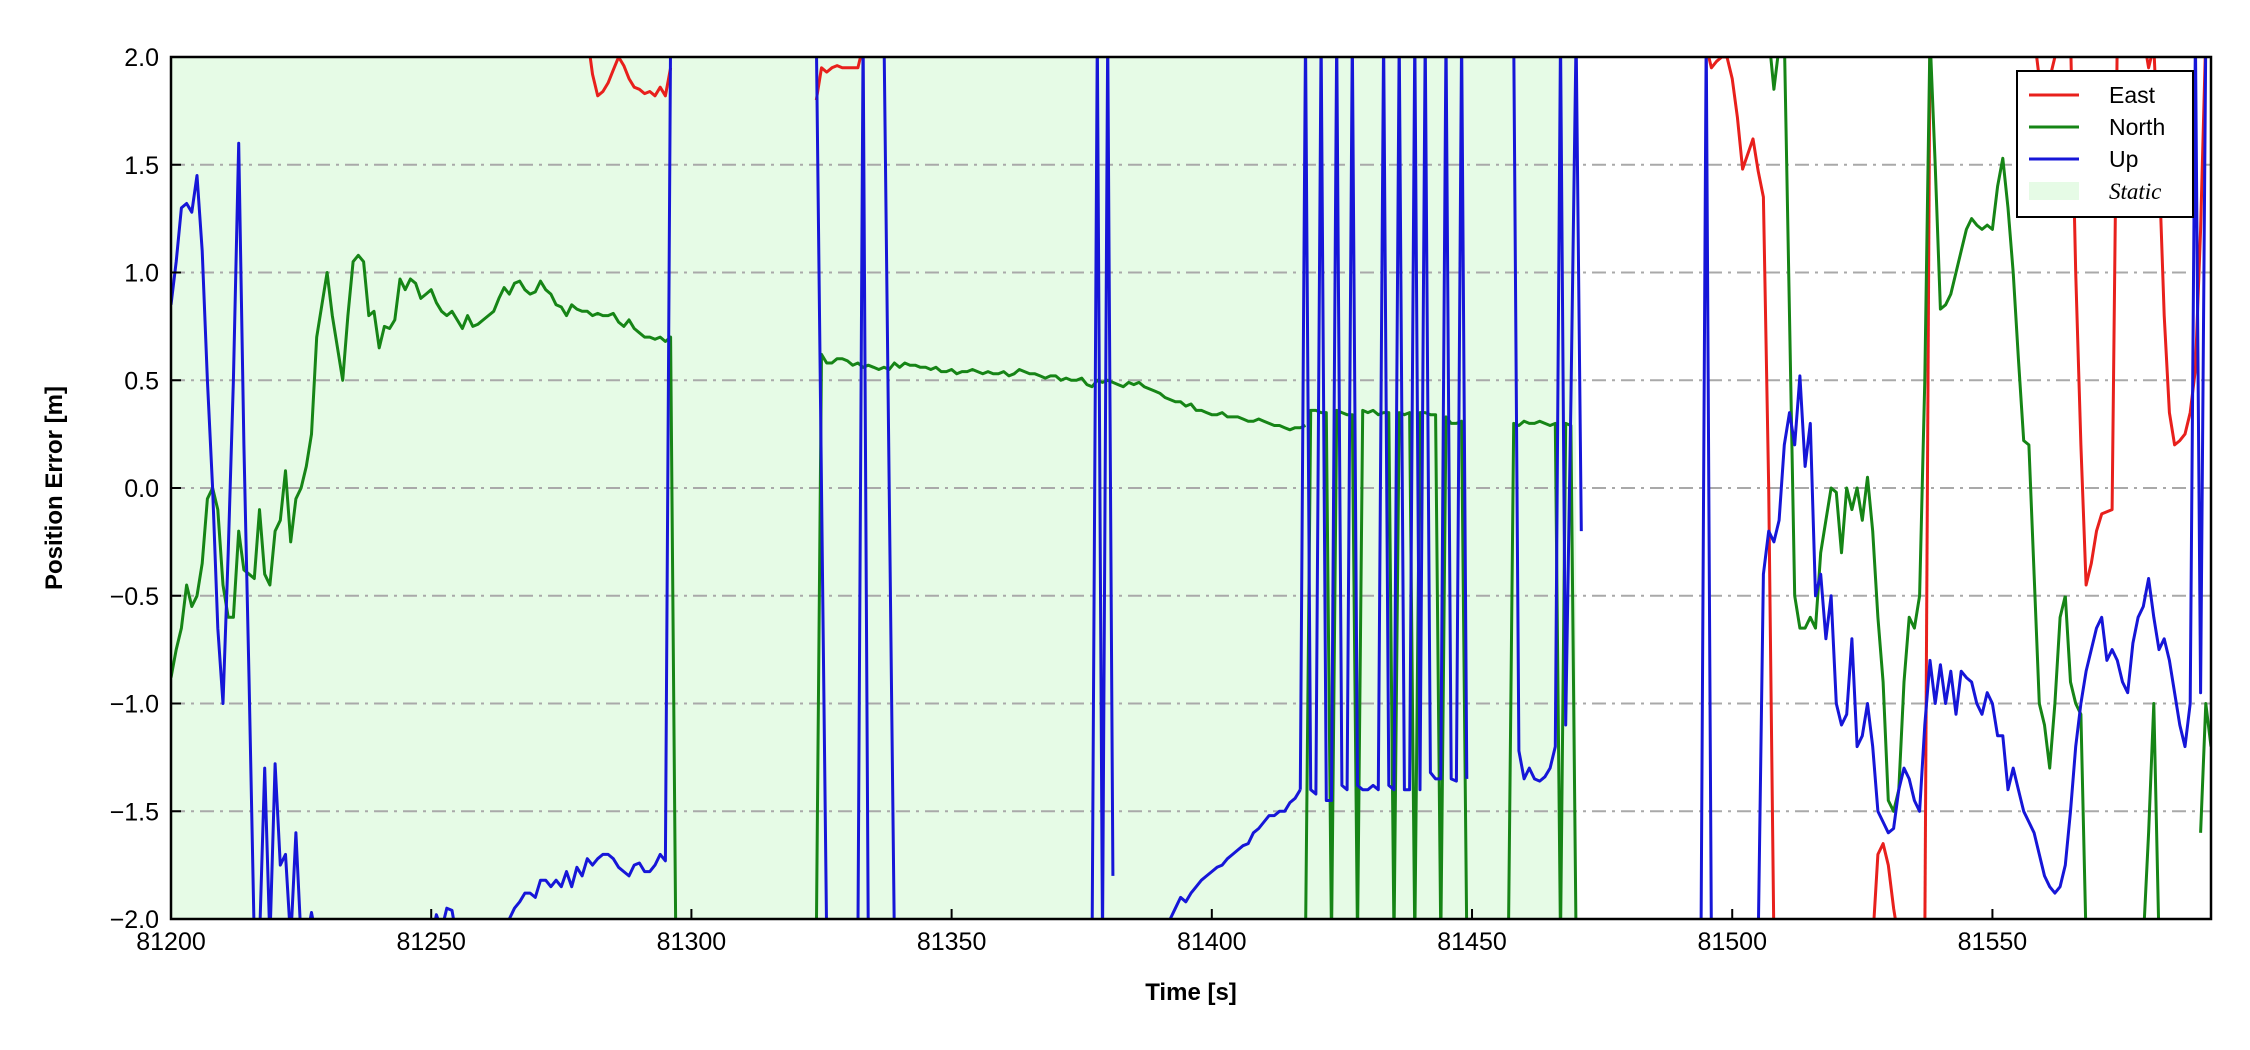 The image size is (2250, 1050). I want to click on legend-label-up: Up, so click(2123, 159).